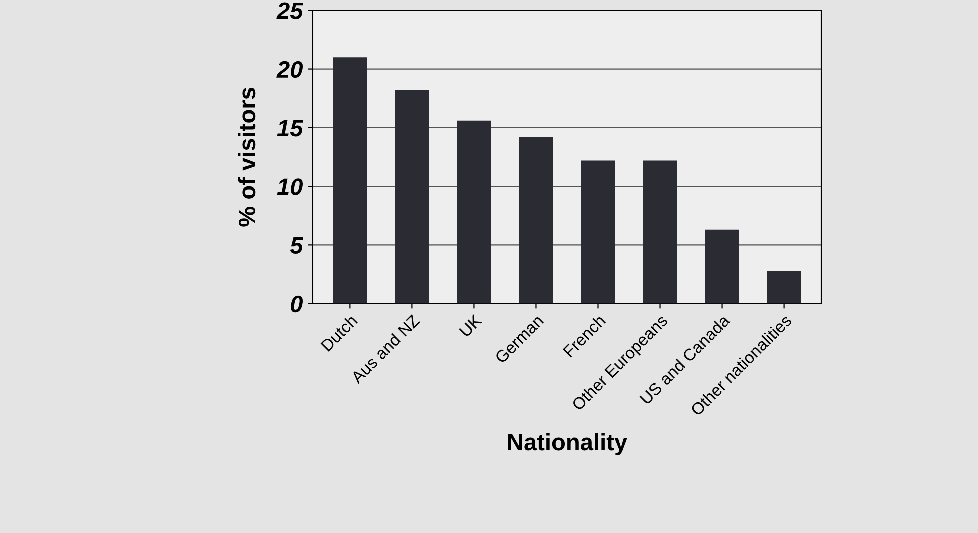 This screenshot has height=533, width=978. What do you see at coordinates (290, 128) in the screenshot?
I see `y-tick-label: 15` at bounding box center [290, 128].